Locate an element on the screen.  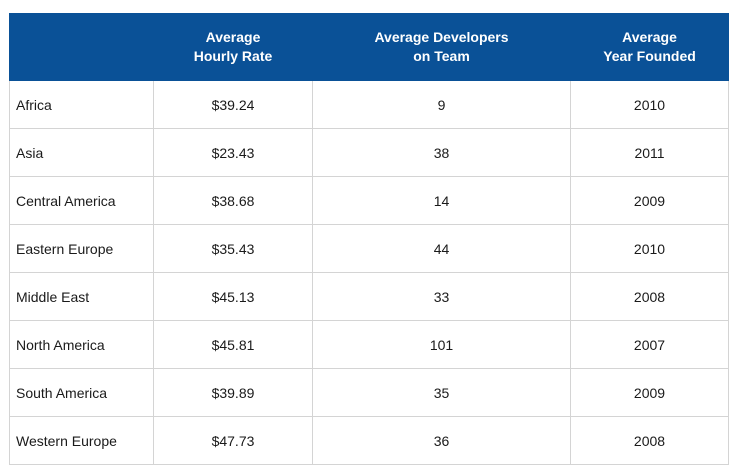
cell-developers: 38 is located at coordinates (441, 152).